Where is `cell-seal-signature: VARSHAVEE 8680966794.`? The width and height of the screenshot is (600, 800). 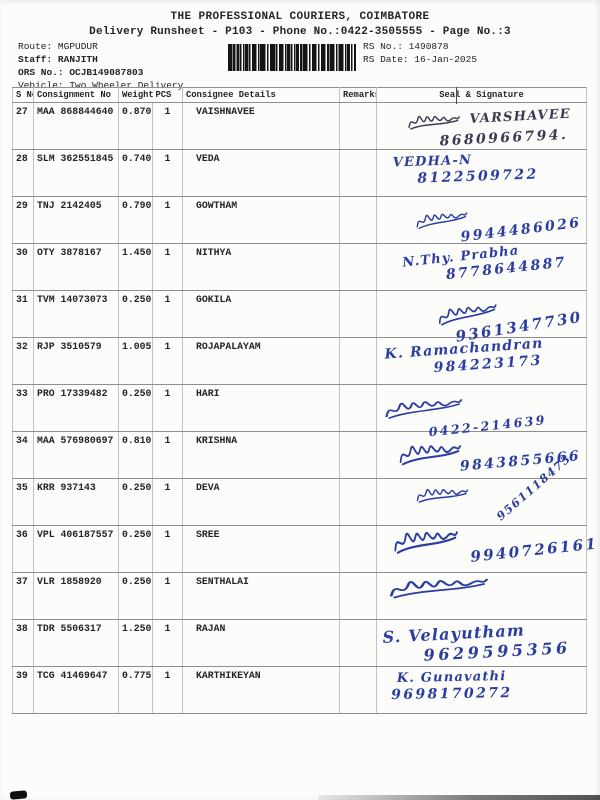 cell-seal-signature: VARSHAVEE 8680966794. is located at coordinates (481, 127).